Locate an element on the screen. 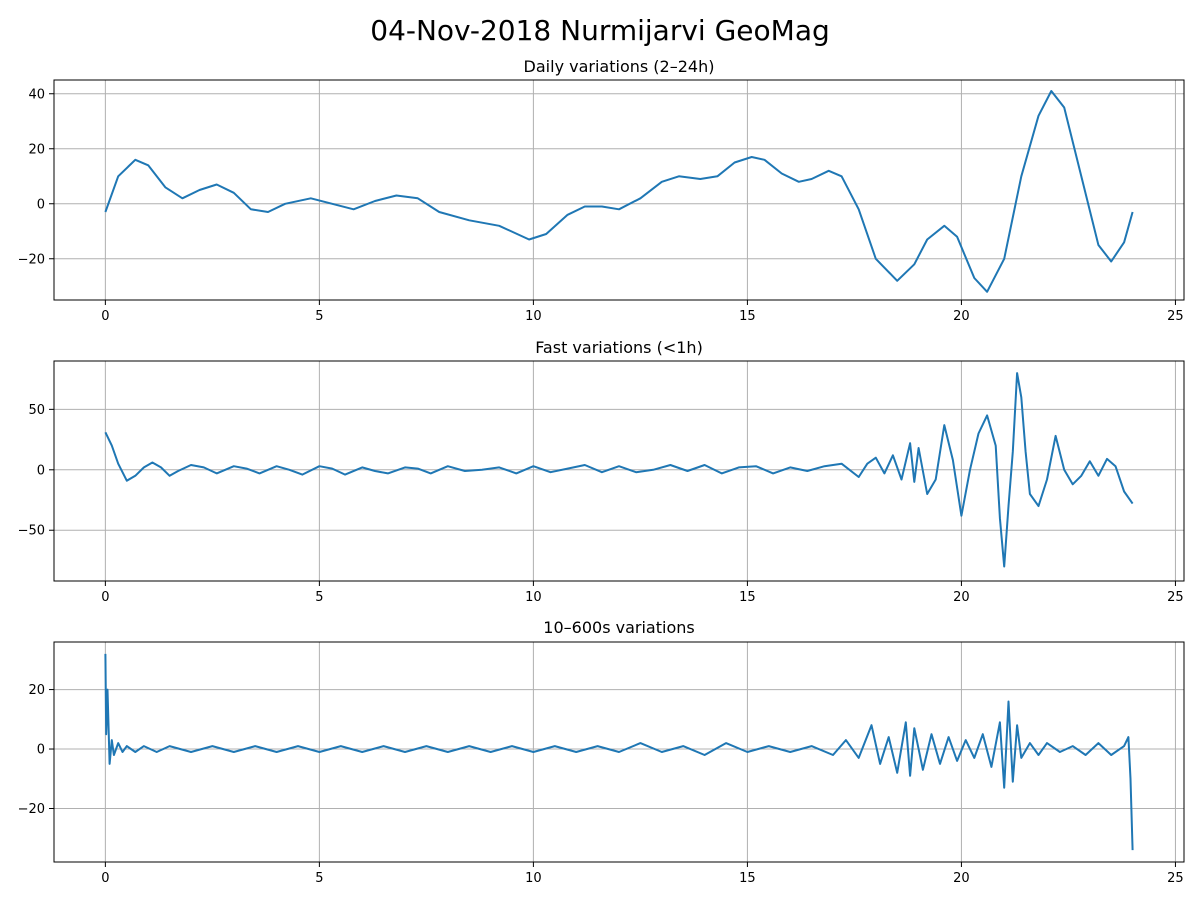  subplot-title: 10–600s variations is located at coordinates (618, 627).